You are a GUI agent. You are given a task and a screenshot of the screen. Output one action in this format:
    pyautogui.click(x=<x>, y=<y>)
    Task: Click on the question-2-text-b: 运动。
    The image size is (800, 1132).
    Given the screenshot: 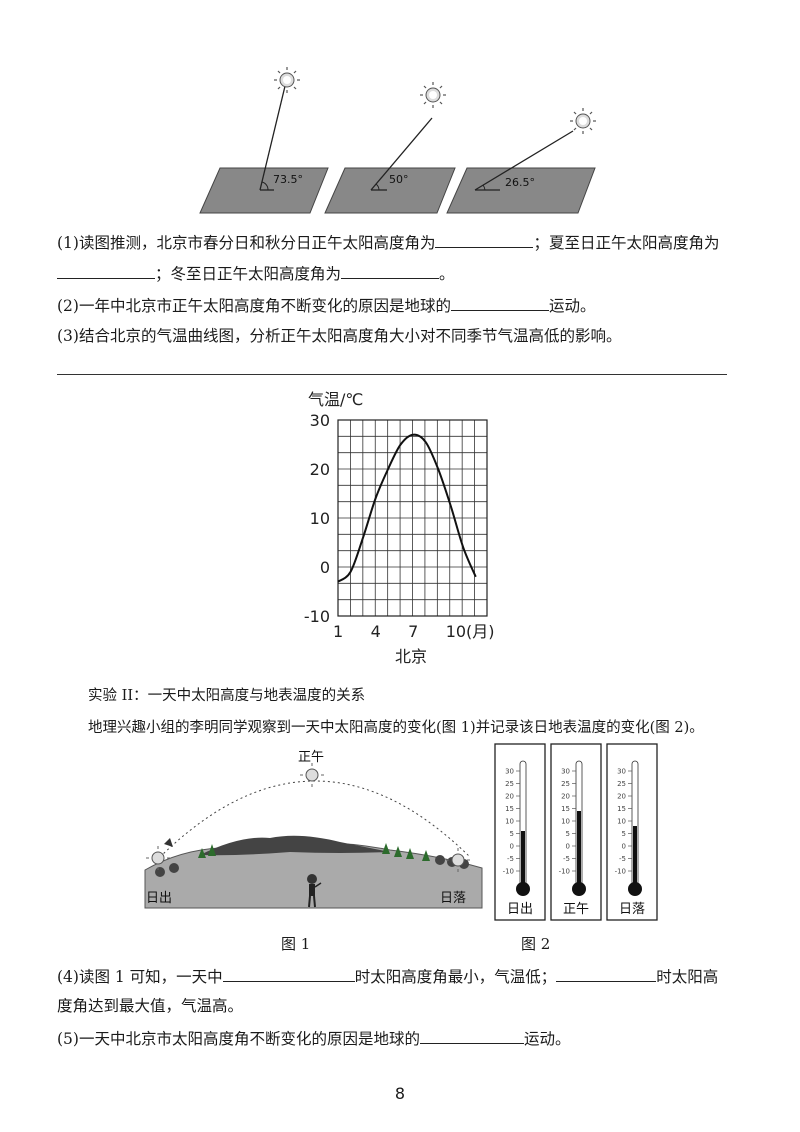 What is the action you would take?
    pyautogui.click(x=572, y=306)
    